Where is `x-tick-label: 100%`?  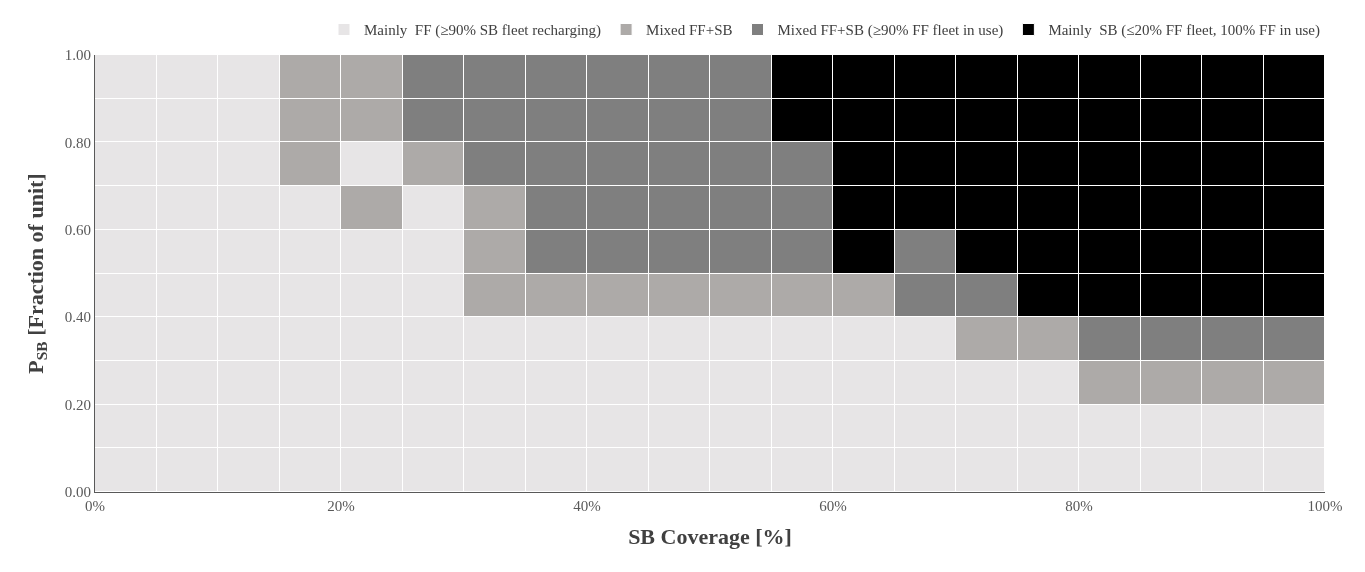 x-tick-label: 100% is located at coordinates (1325, 506).